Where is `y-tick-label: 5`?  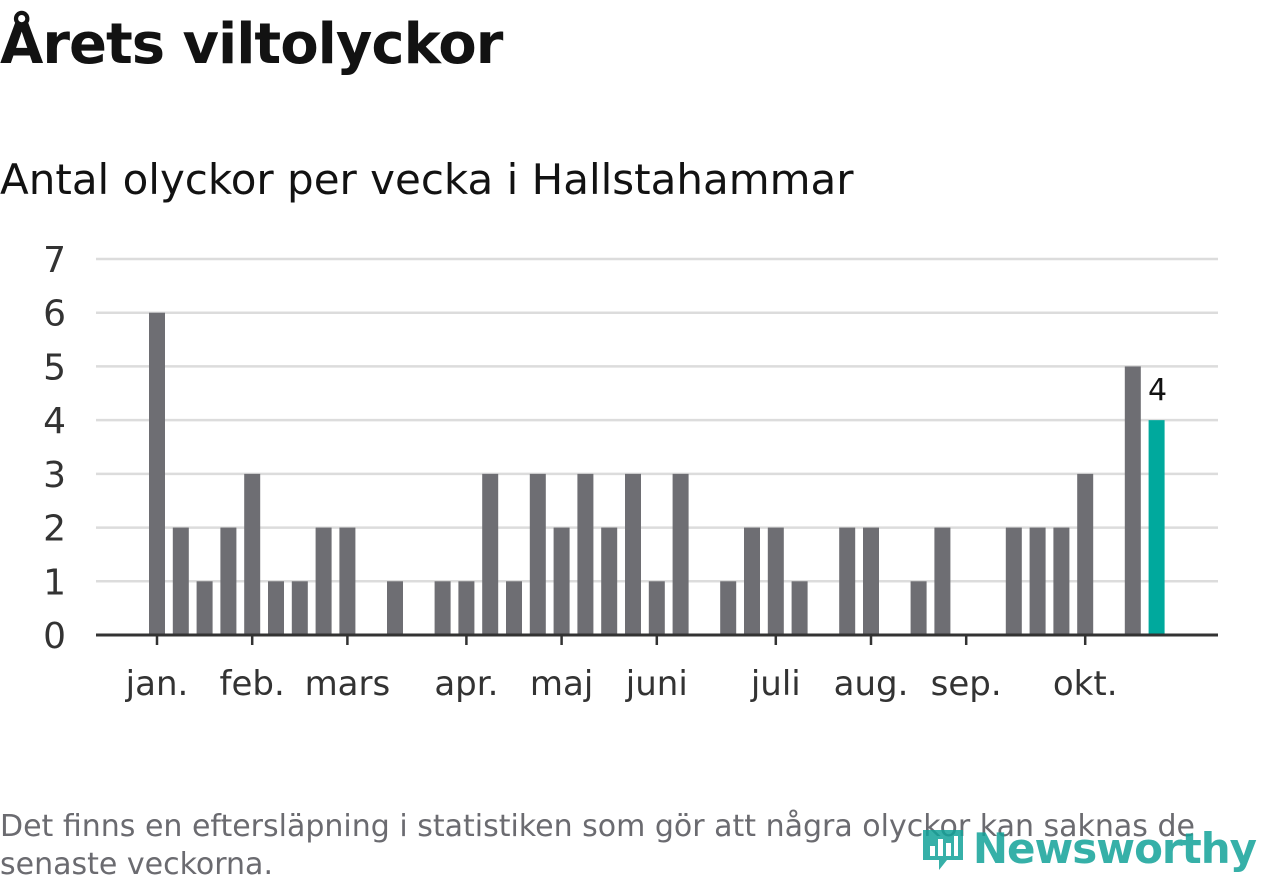
y-tick-label: 5 is located at coordinates (54, 367).